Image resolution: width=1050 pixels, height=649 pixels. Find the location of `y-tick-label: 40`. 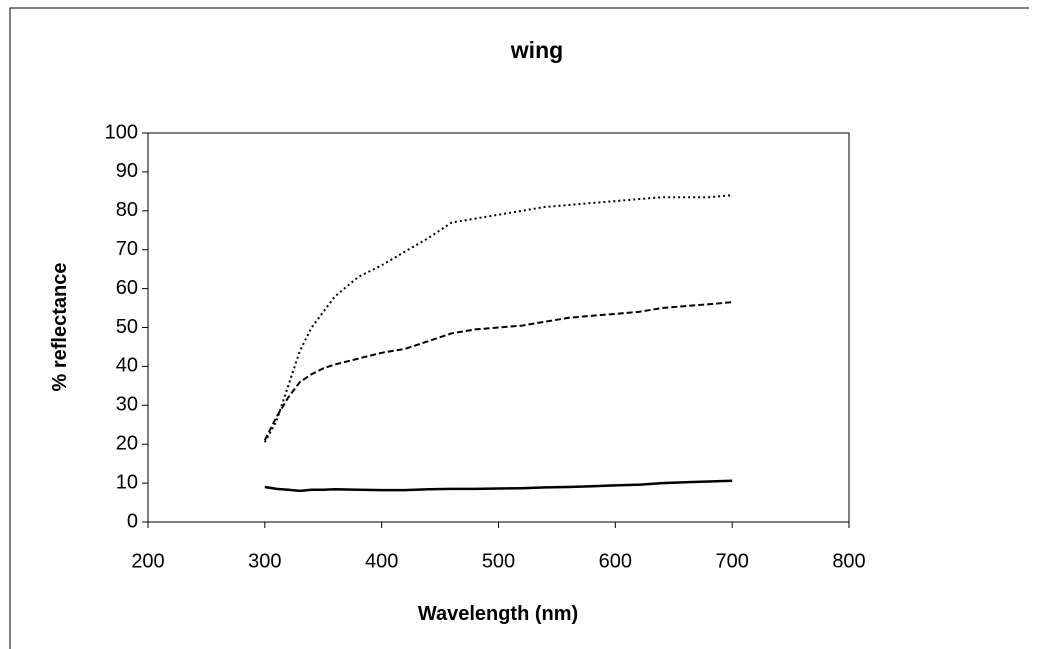

y-tick-label: 40 is located at coordinates (127, 366).